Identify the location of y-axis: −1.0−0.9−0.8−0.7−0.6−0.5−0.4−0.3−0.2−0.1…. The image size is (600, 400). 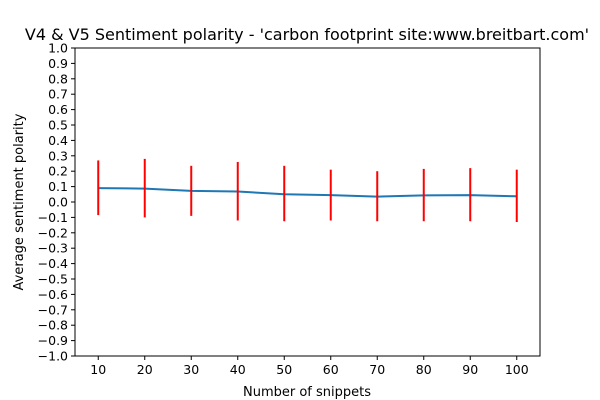
(56, 202).